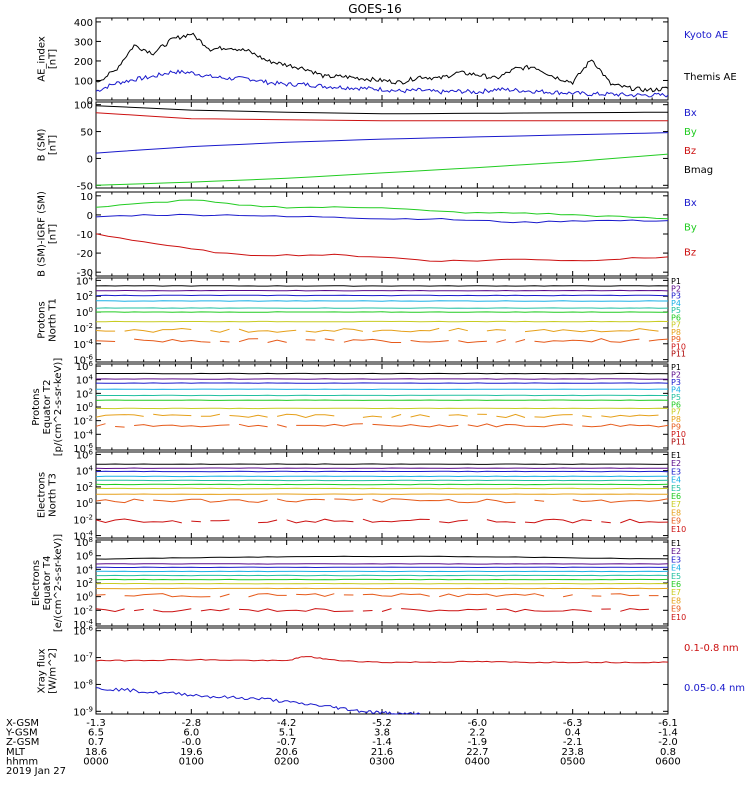 The width and height of the screenshot is (750, 800). What do you see at coordinates (382, 471) in the screenshot?
I see `channel-E3` at bounding box center [382, 471].